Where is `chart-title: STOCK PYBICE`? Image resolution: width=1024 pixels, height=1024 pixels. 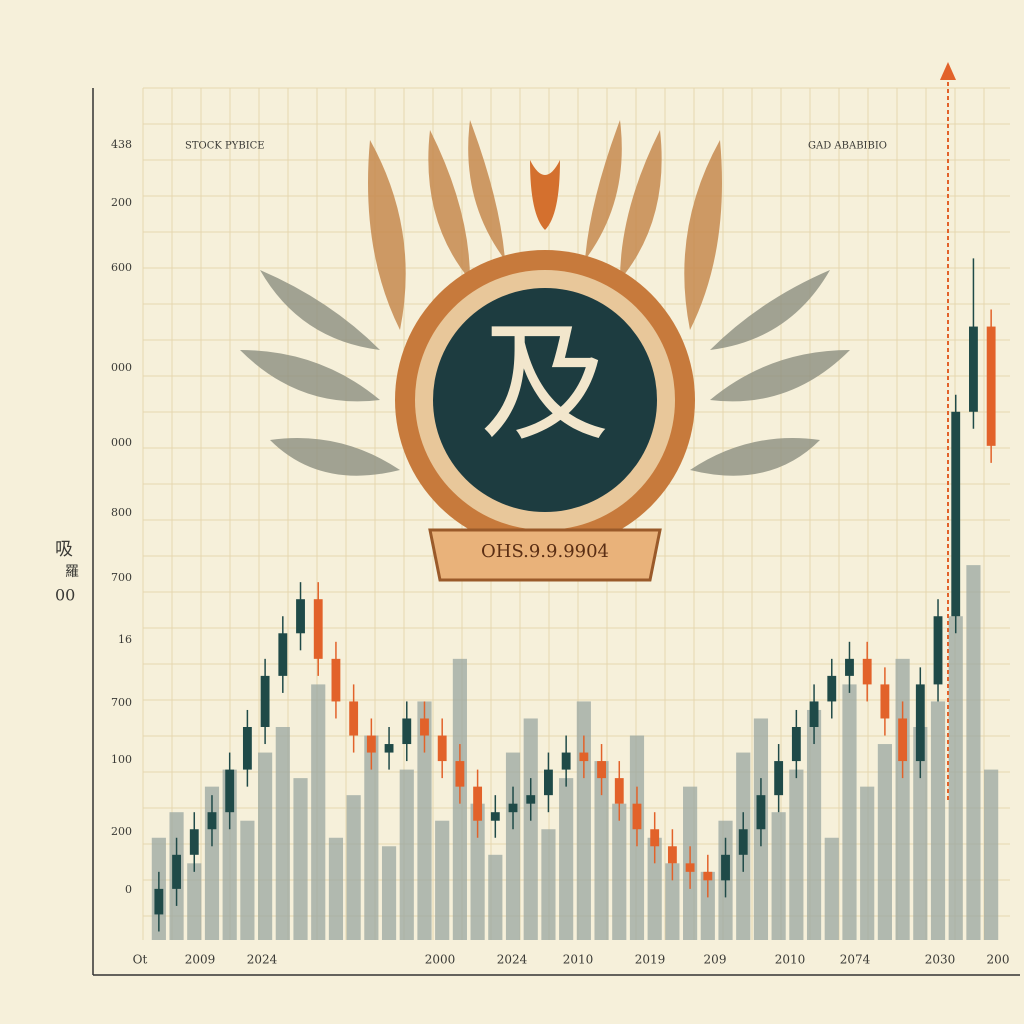
chart-title: STOCK PYBICE is located at coordinates (225, 146).